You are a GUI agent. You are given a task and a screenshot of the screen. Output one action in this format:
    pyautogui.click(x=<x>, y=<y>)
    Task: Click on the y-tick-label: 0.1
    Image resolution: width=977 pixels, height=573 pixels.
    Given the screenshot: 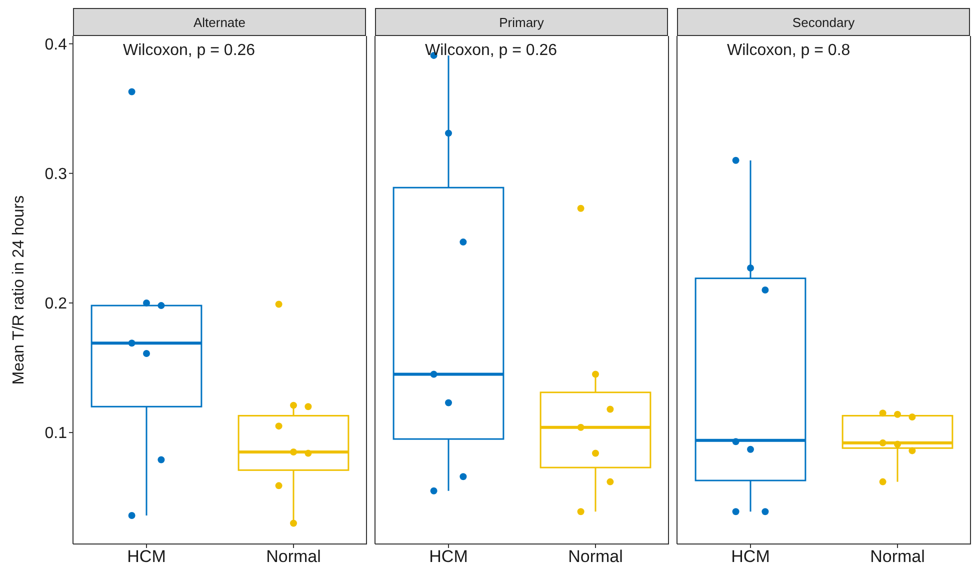 What is the action you would take?
    pyautogui.click(x=56, y=433)
    